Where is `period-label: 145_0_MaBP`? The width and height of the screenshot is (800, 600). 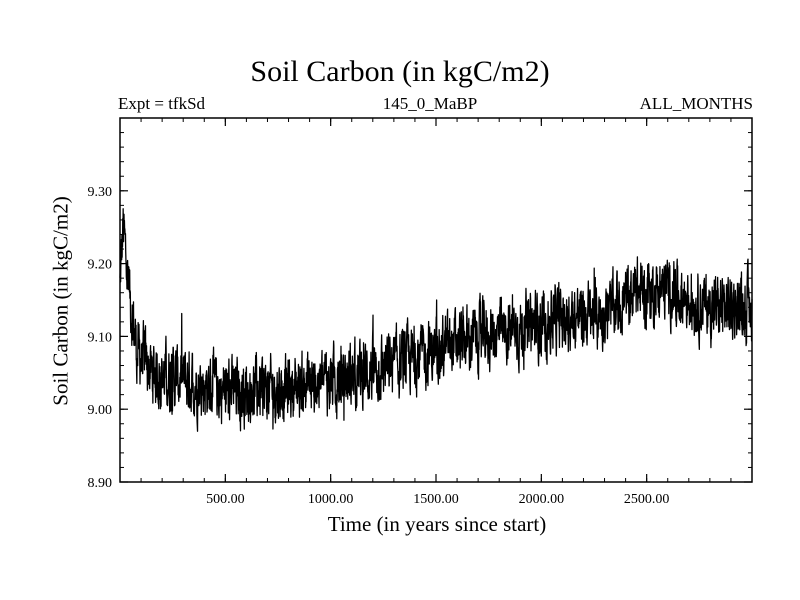 period-label: 145_0_MaBP is located at coordinates (430, 103).